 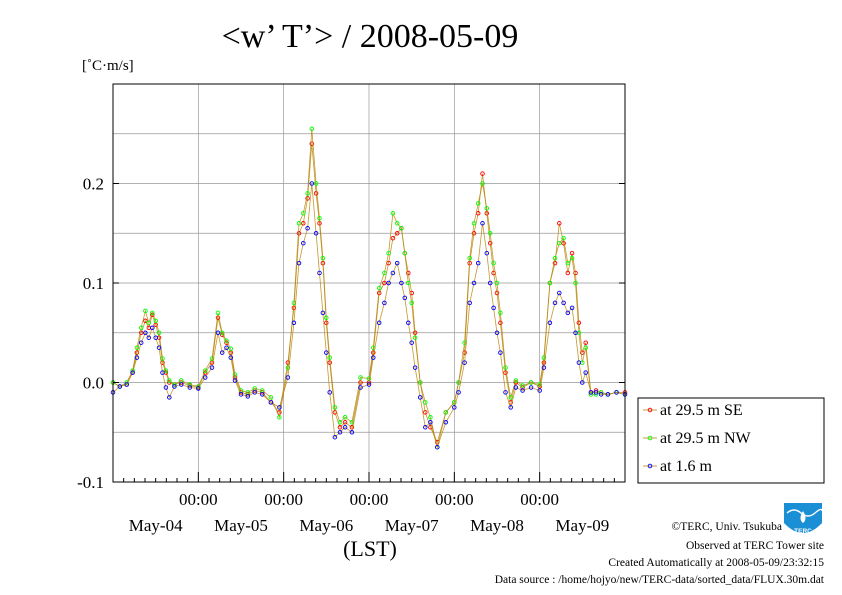 I want to click on x-tick-date-label: May-09, so click(x=582, y=525).